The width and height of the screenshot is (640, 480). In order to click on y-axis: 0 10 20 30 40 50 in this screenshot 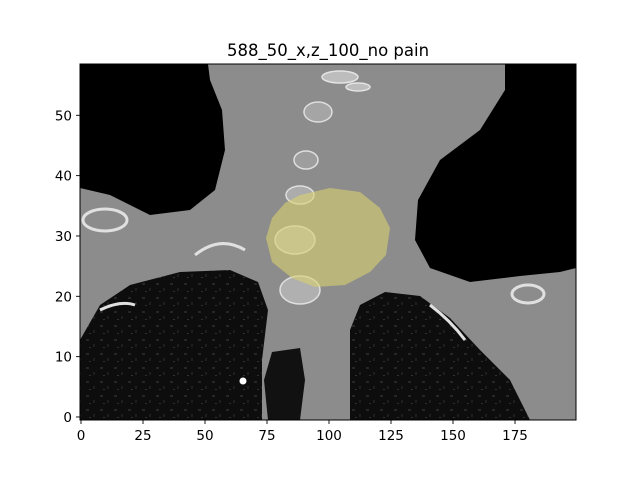, I will do `click(67, 267)`.